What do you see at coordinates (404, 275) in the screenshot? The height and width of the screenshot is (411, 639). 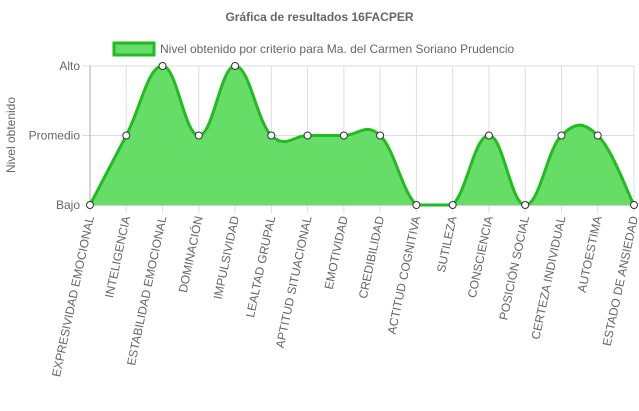 I see `x-tick-label: ACTITUD COGNITIVA` at bounding box center [404, 275].